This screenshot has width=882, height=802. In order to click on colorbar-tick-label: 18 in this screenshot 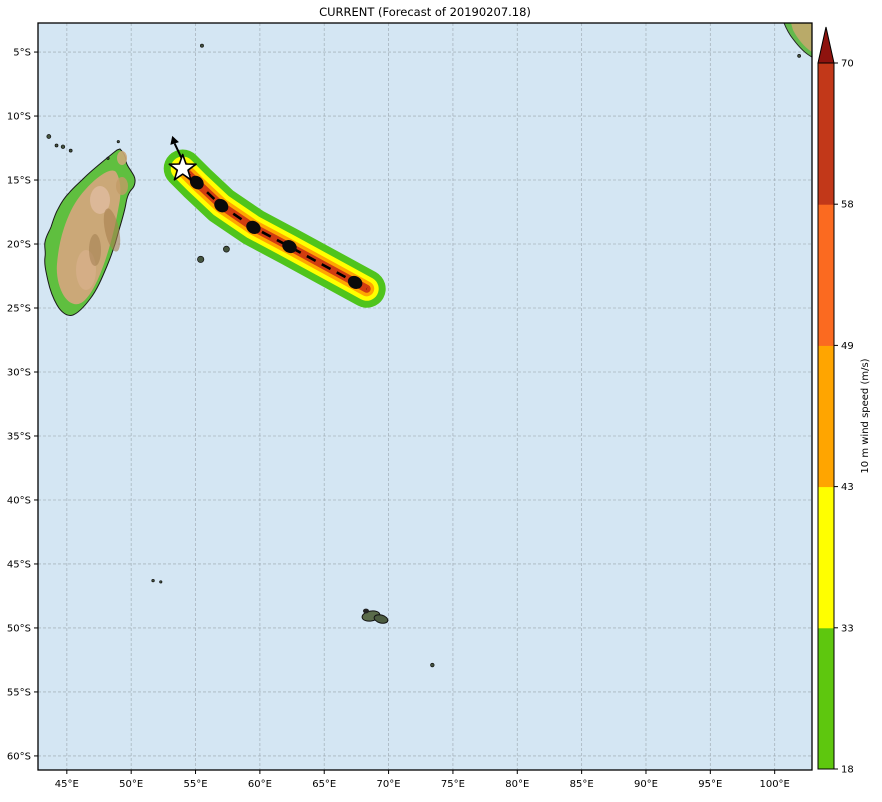, I will do `click(847, 770)`.